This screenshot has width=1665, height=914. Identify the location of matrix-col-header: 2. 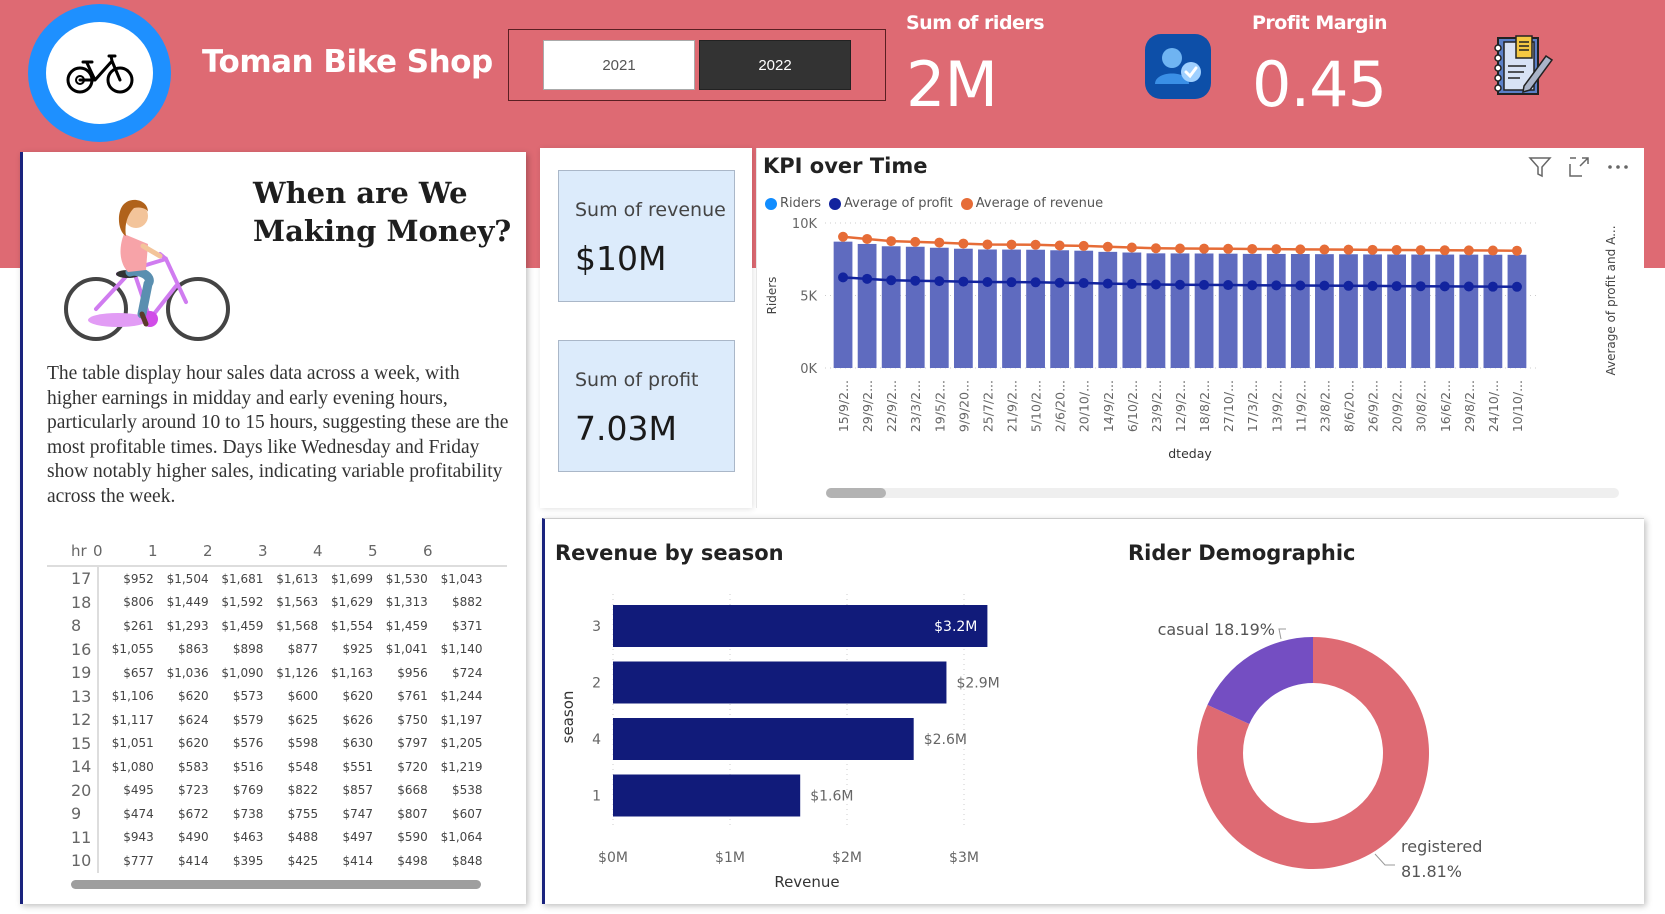
(208, 551).